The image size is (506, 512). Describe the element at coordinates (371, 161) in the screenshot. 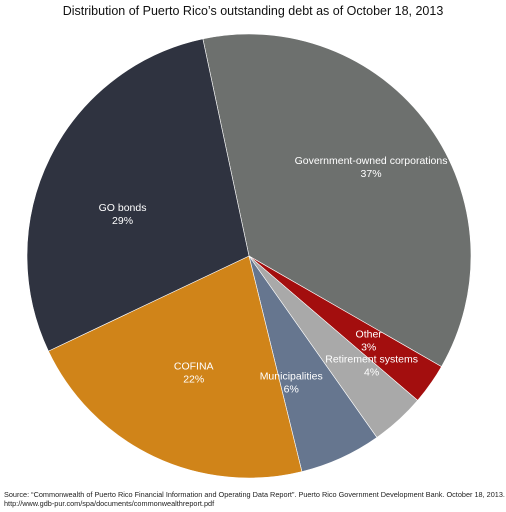

I see `slice-label-government-owned-corporations: Government-owned corporations` at that location.